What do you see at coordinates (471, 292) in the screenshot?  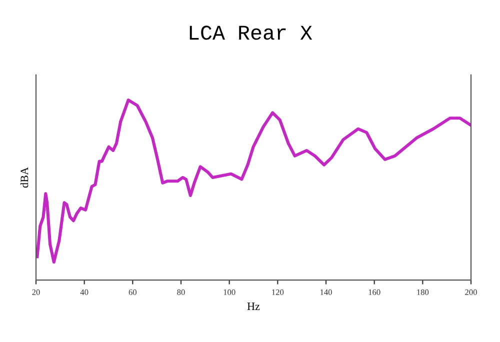 I see `x-tick-label: 200` at bounding box center [471, 292].